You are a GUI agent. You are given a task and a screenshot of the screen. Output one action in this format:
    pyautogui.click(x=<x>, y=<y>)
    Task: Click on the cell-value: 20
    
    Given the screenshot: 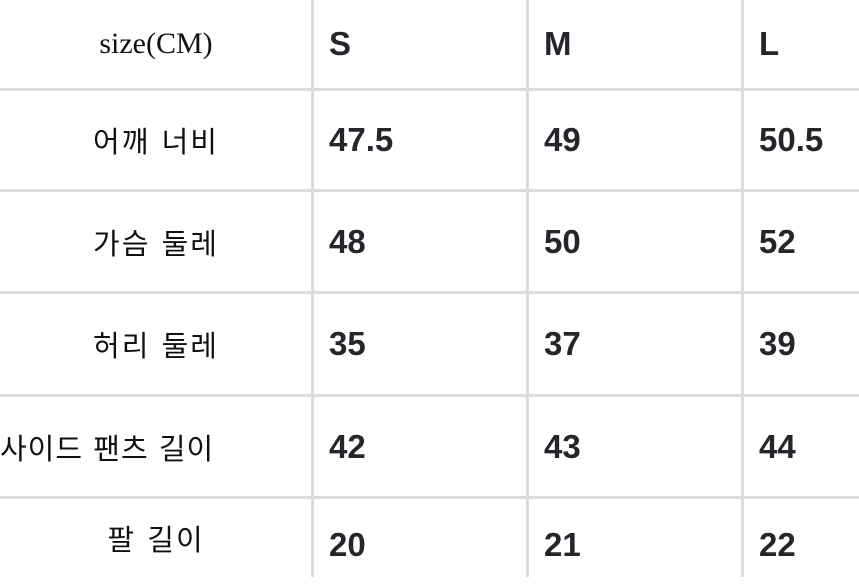 What is the action you would take?
    pyautogui.click(x=347, y=544)
    